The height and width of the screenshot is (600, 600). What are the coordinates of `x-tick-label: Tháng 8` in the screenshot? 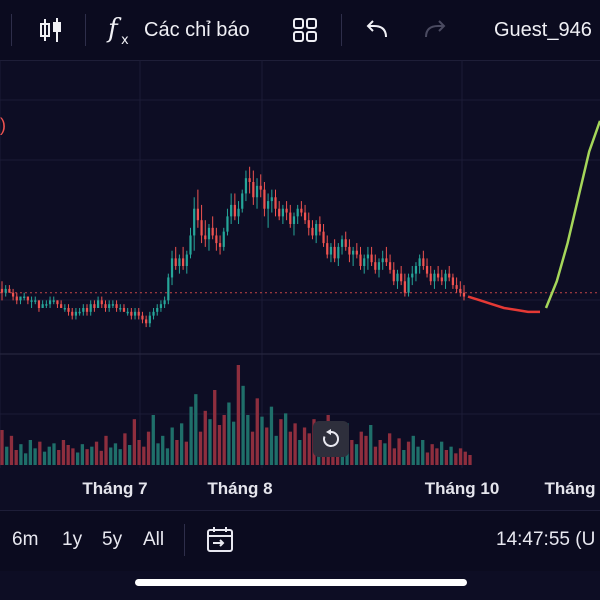 It's located at (239, 488).